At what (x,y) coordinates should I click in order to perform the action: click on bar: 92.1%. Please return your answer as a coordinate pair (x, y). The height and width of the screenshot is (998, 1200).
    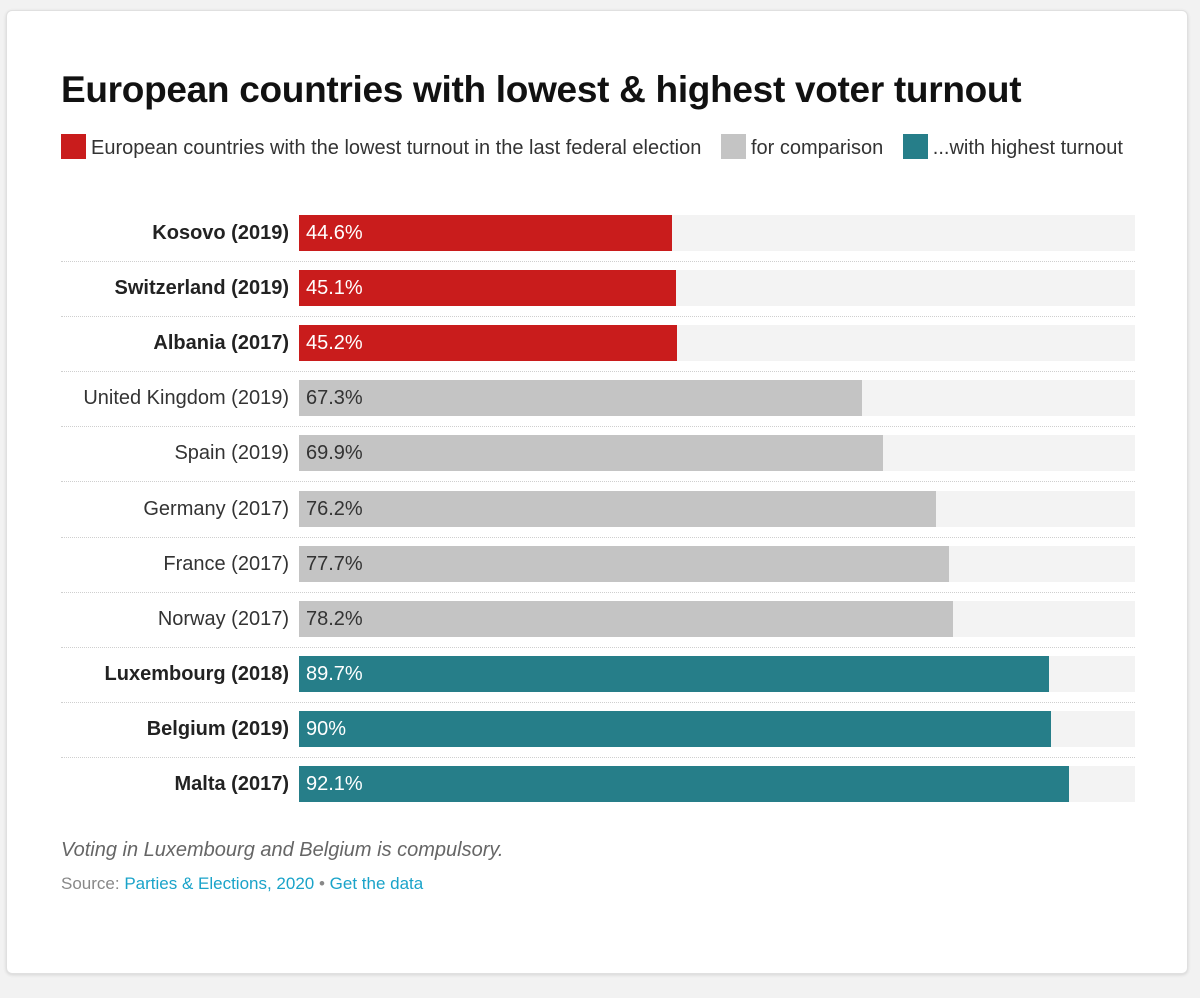
    Looking at the image, I should click on (684, 784).